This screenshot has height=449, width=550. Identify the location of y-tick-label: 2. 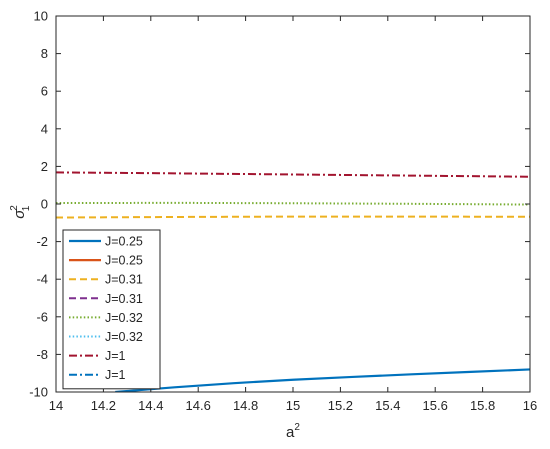
(44, 166).